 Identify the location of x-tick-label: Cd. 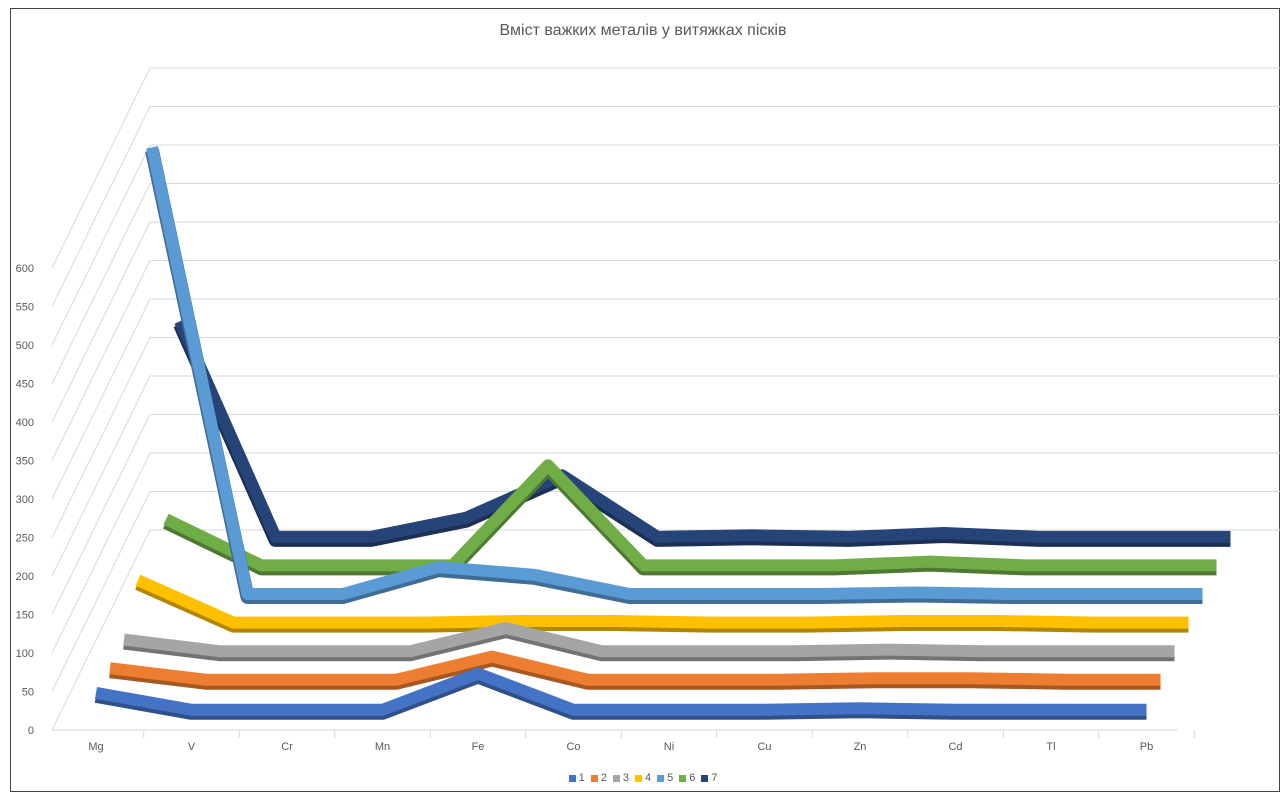
(955, 747).